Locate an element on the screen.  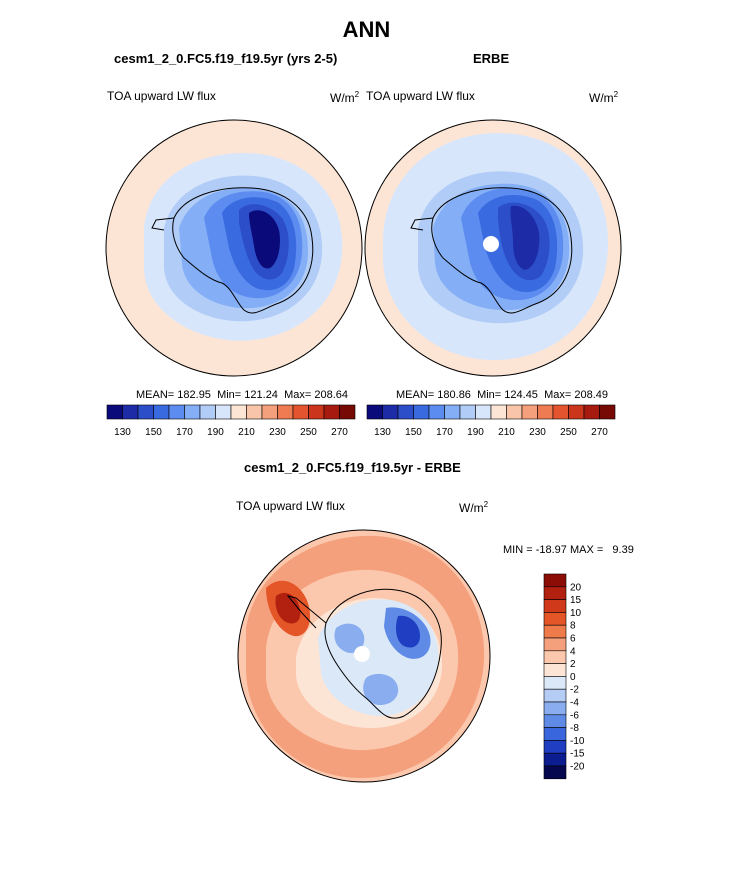
panel3-fill-strong-negative is located at coordinates (408, 631).